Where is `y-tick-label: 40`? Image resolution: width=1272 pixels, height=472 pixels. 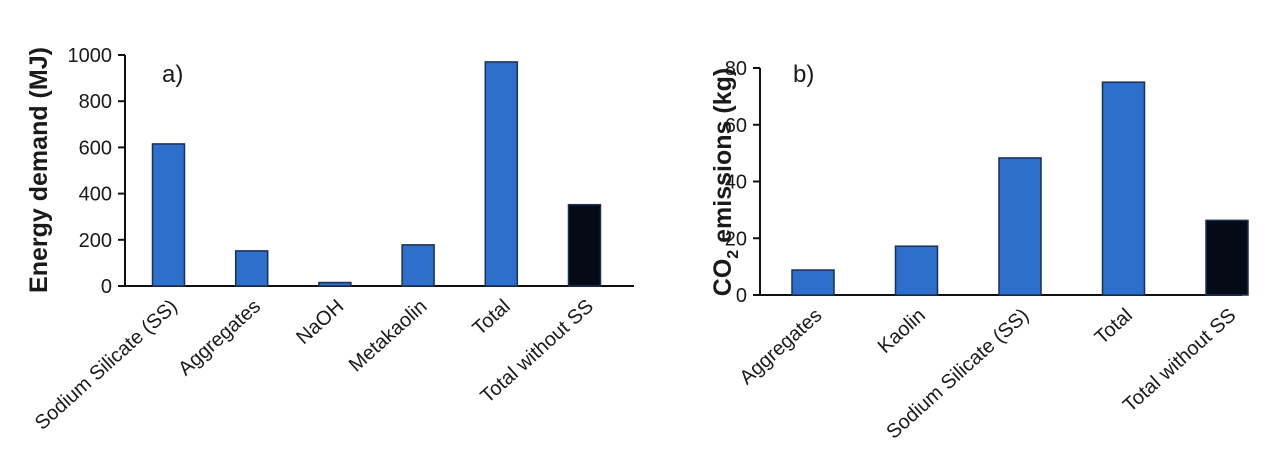 y-tick-label: 40 is located at coordinates (736, 183).